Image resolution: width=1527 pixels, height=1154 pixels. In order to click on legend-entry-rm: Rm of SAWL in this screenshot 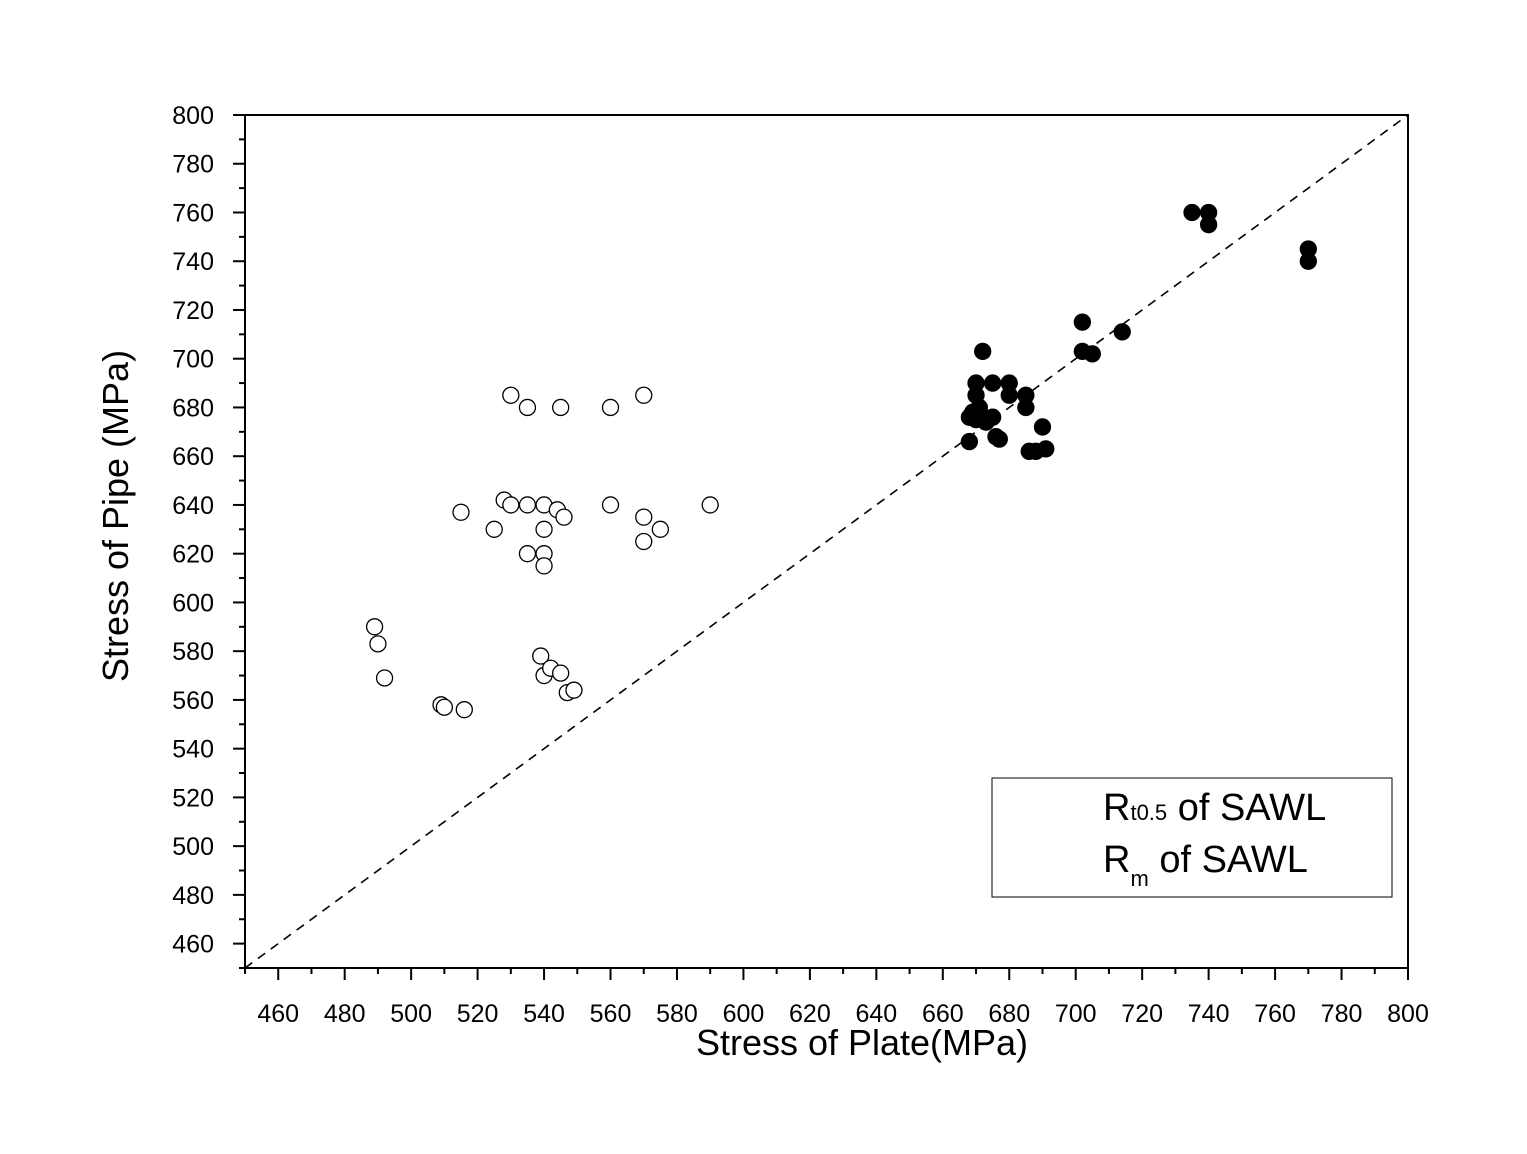, I will do `click(1205, 865)`.